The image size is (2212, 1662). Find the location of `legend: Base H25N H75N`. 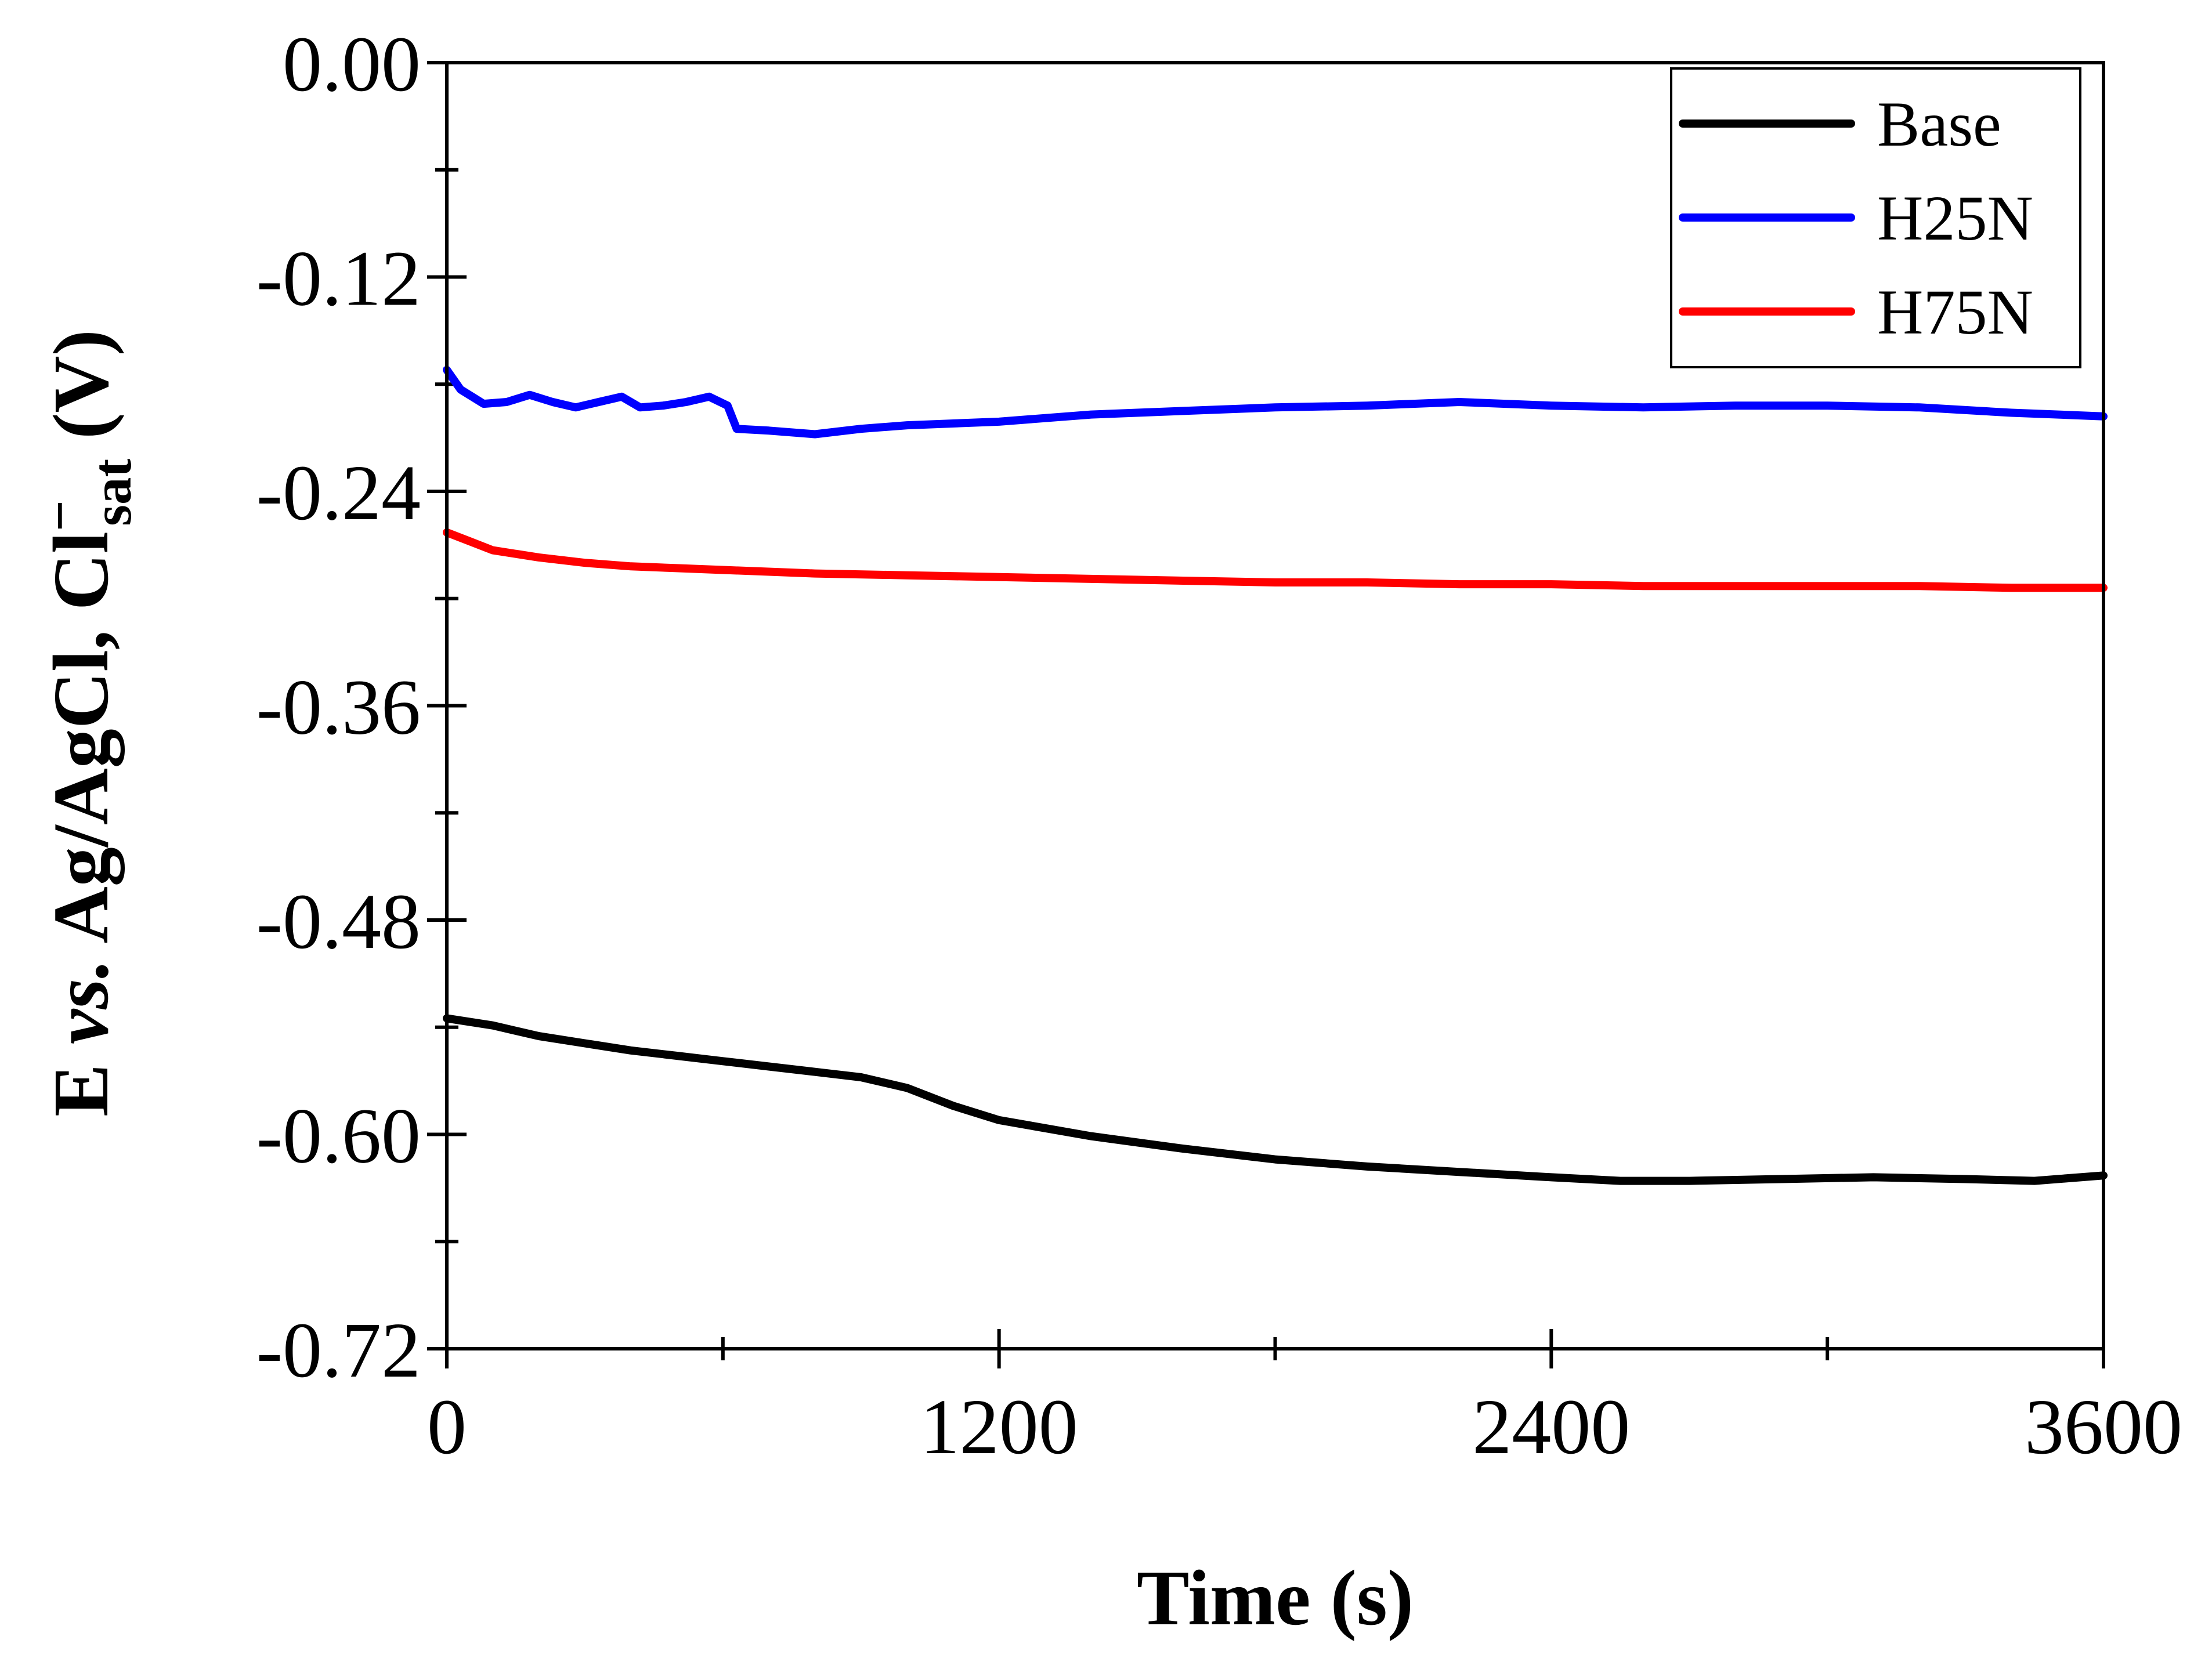

legend: Base H25N H75N is located at coordinates (1875, 217).